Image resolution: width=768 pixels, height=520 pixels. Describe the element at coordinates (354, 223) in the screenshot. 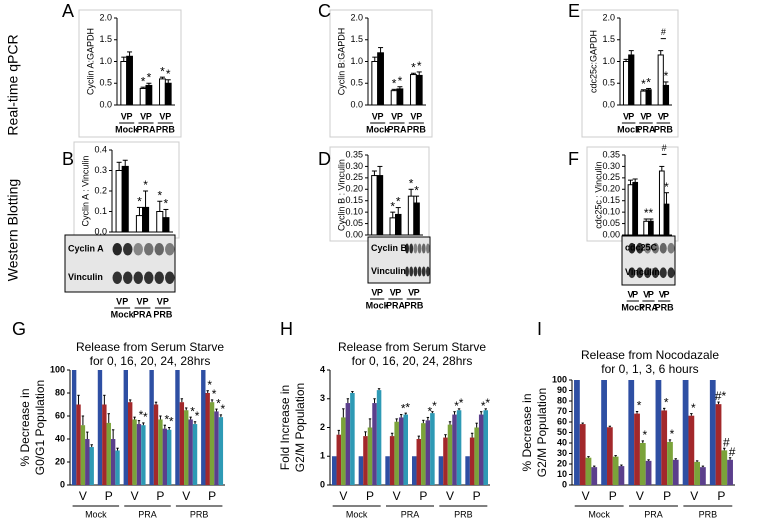

I see `y-tick-label: 0.05` at that location.